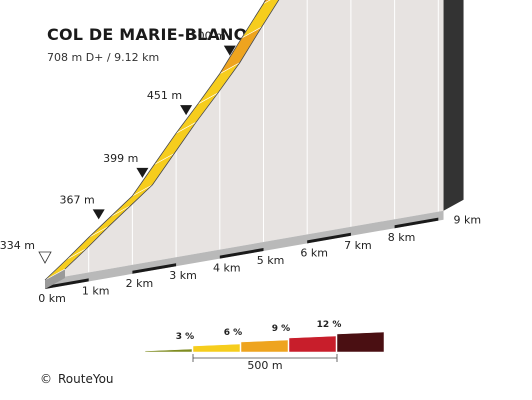 This screenshot has height=400, width=532. What do you see at coordinates (271, 260) in the screenshot?
I see `km-tick-label: 5 km` at bounding box center [271, 260].